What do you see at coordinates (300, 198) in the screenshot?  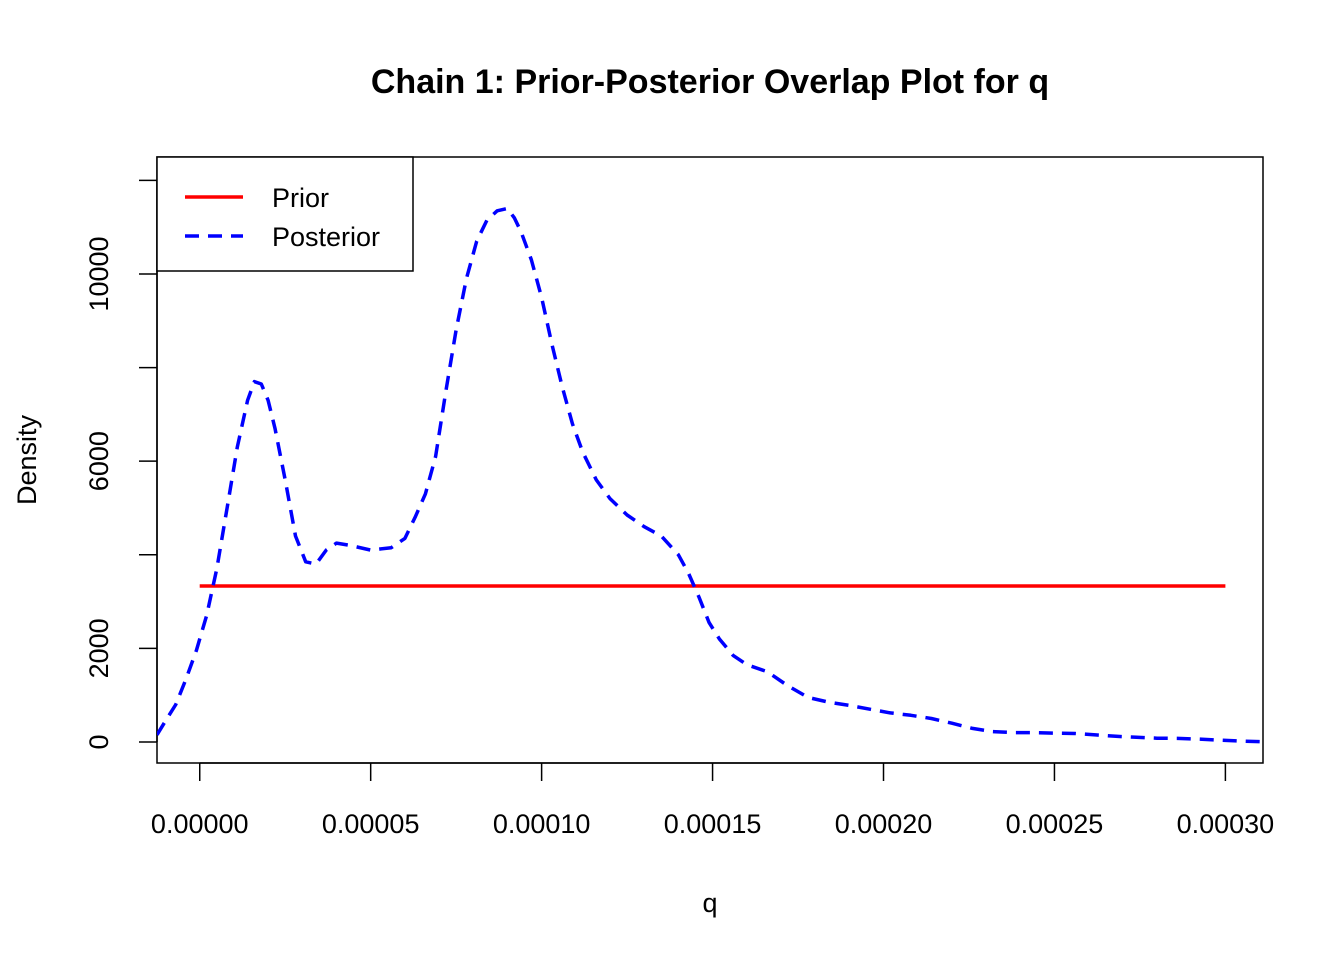 I see `legend-label-prior: Prior` at bounding box center [300, 198].